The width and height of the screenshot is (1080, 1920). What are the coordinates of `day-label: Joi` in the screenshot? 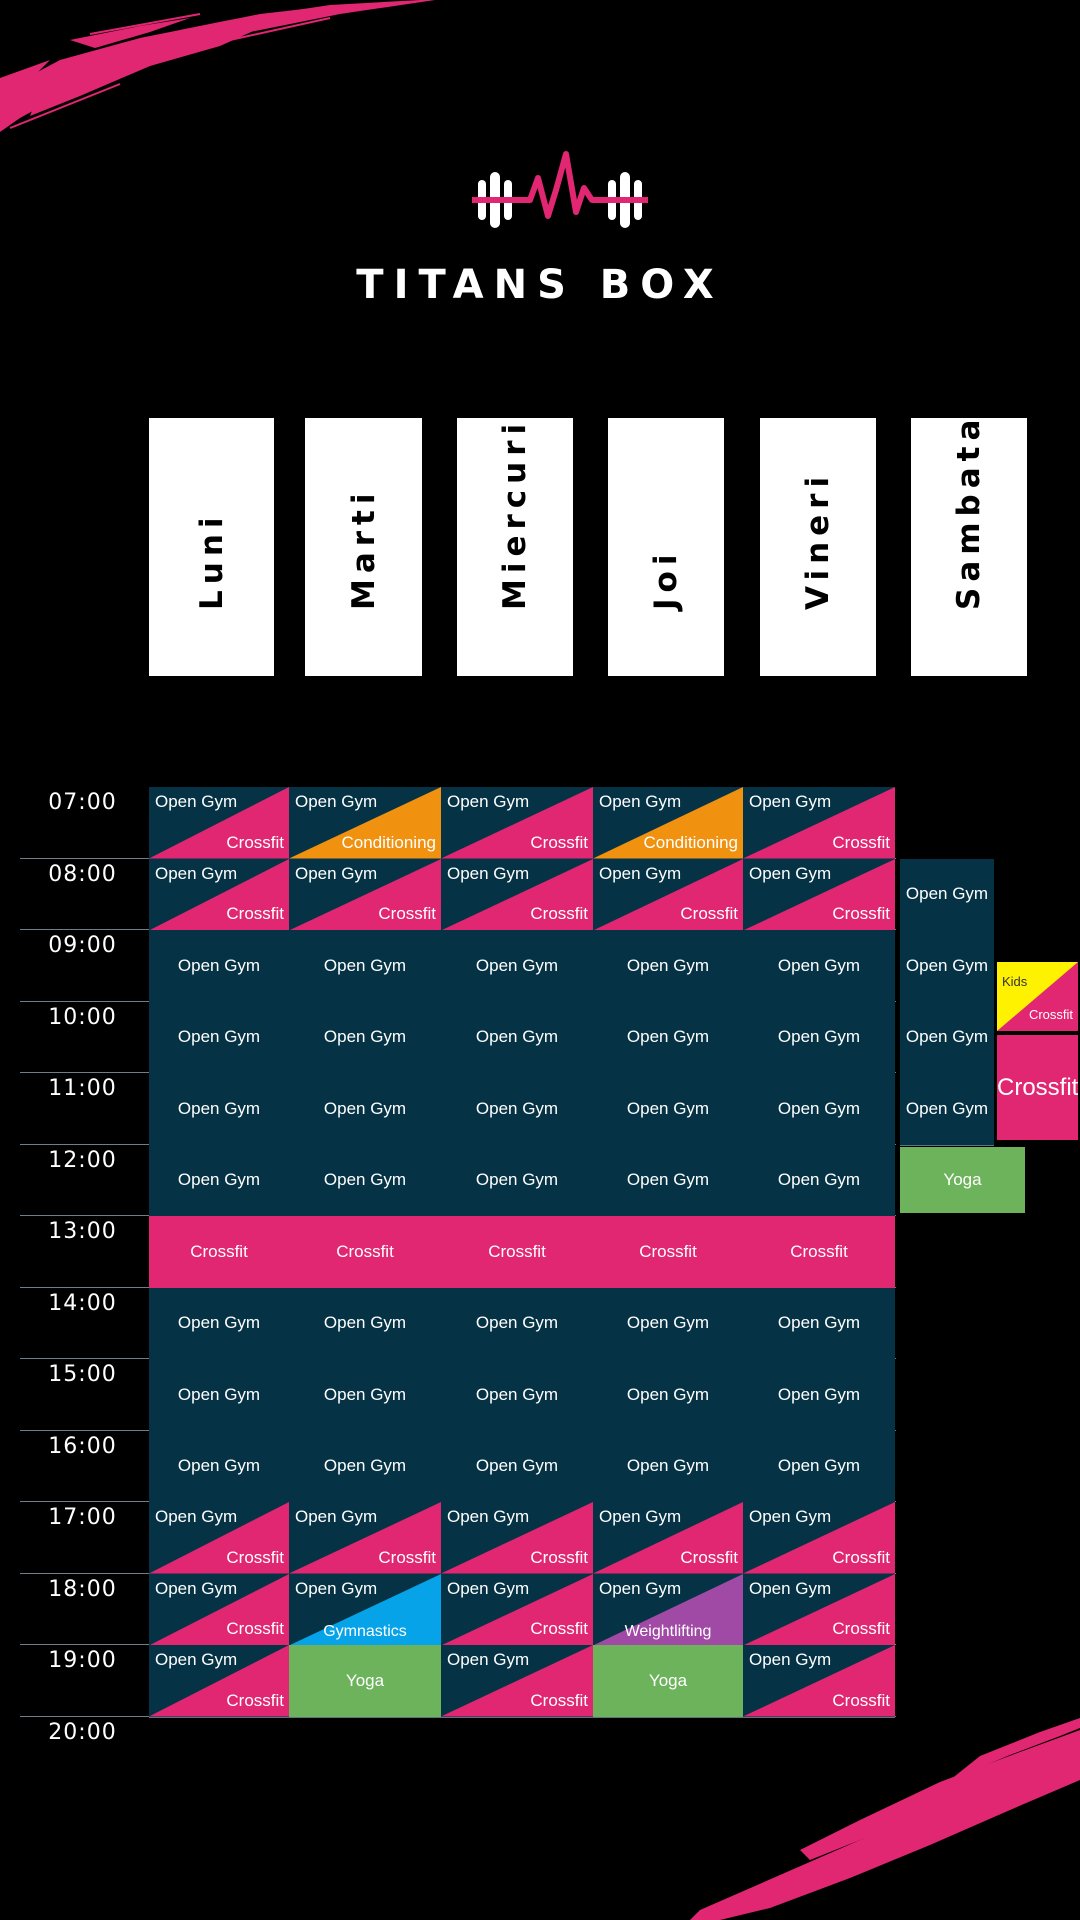 It's located at (666, 579).